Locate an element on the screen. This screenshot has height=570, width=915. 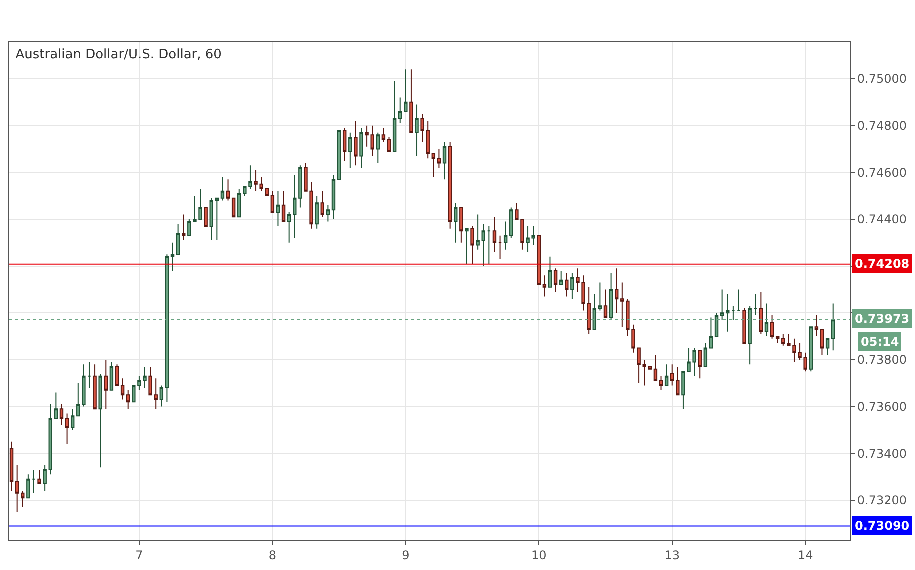
ref-line-label: 0.73090 is located at coordinates (882, 526).